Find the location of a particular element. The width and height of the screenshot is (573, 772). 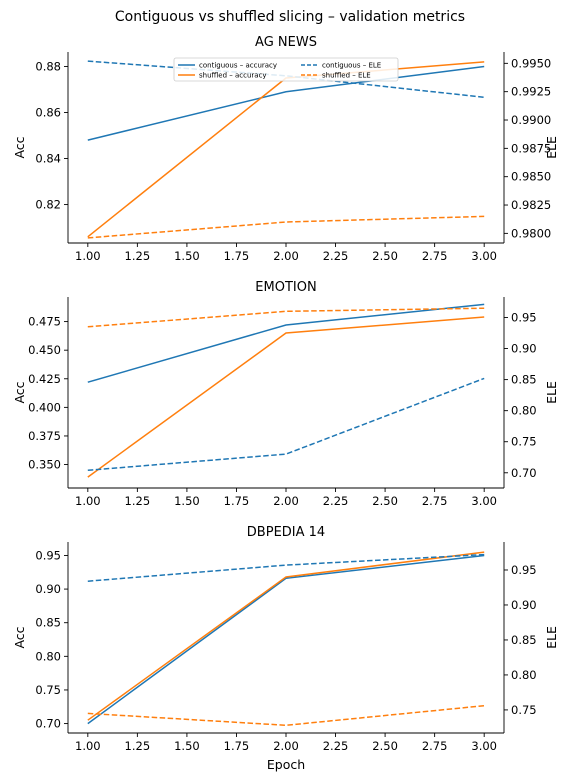

y-tick-label: 0.70 is located at coordinates (48, 724).